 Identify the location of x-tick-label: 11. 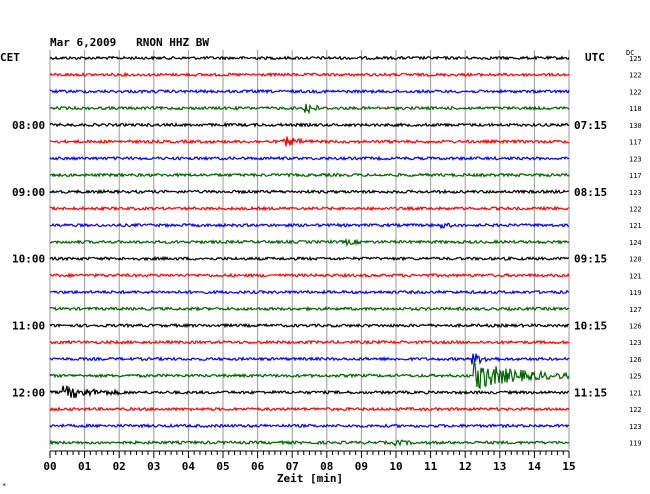
(431, 466).